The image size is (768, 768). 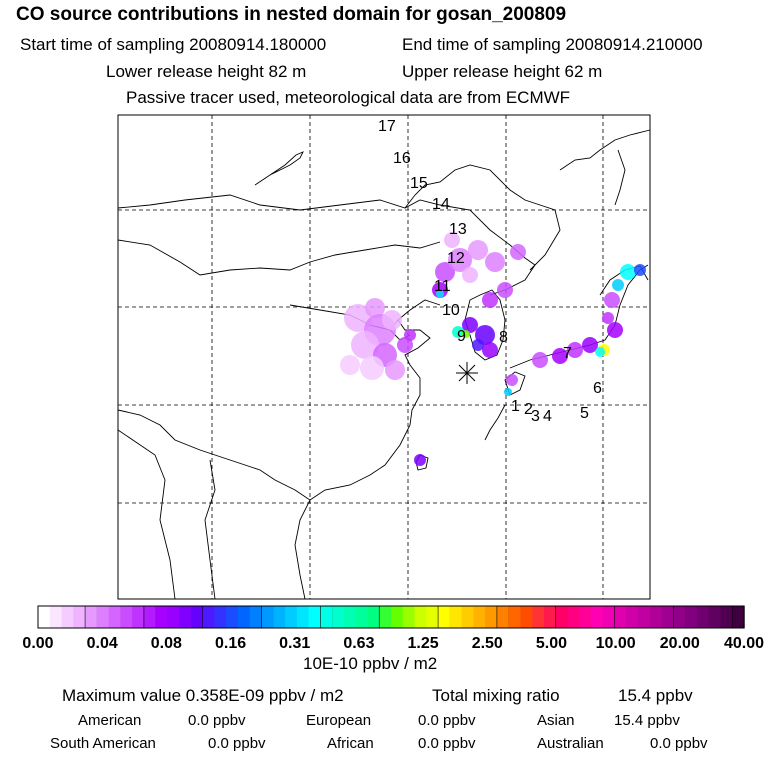 What do you see at coordinates (451, 310) in the screenshot?
I see `trajectory-label: 10` at bounding box center [451, 310].